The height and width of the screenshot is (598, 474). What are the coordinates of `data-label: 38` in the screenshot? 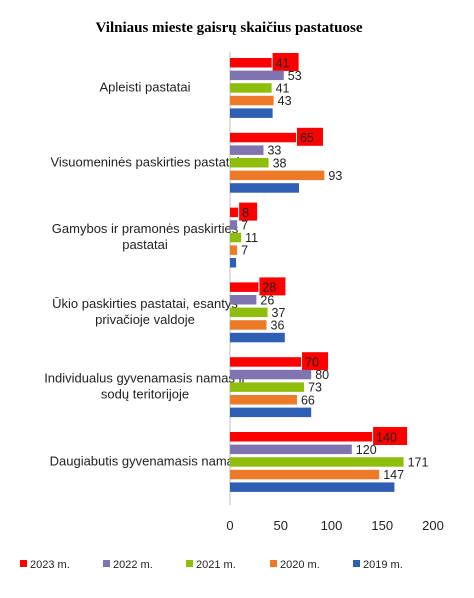 It's located at (280, 163).